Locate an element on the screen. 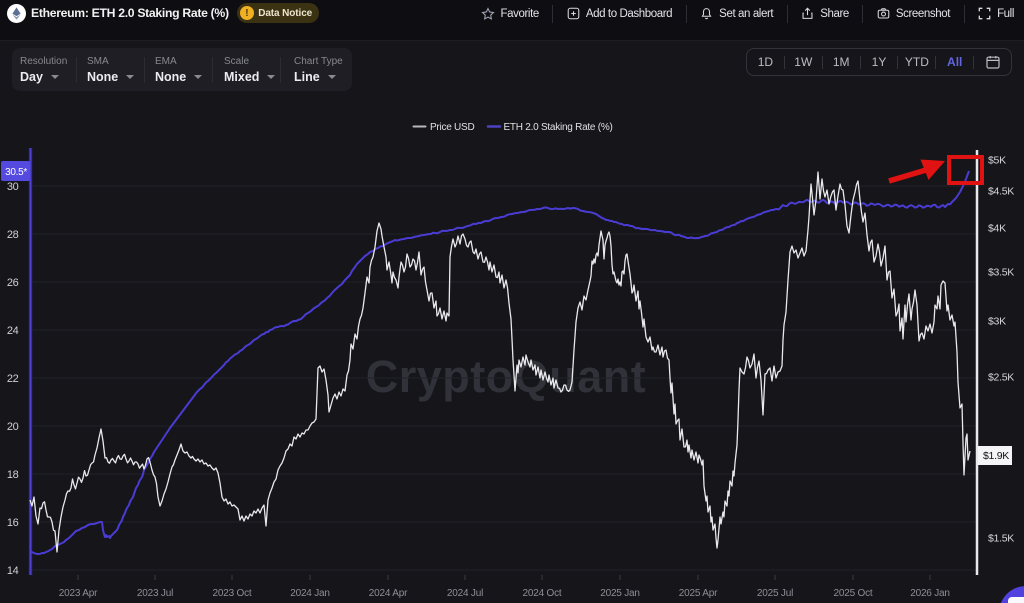  svg-text: $2.5K is located at coordinates (1001, 378).